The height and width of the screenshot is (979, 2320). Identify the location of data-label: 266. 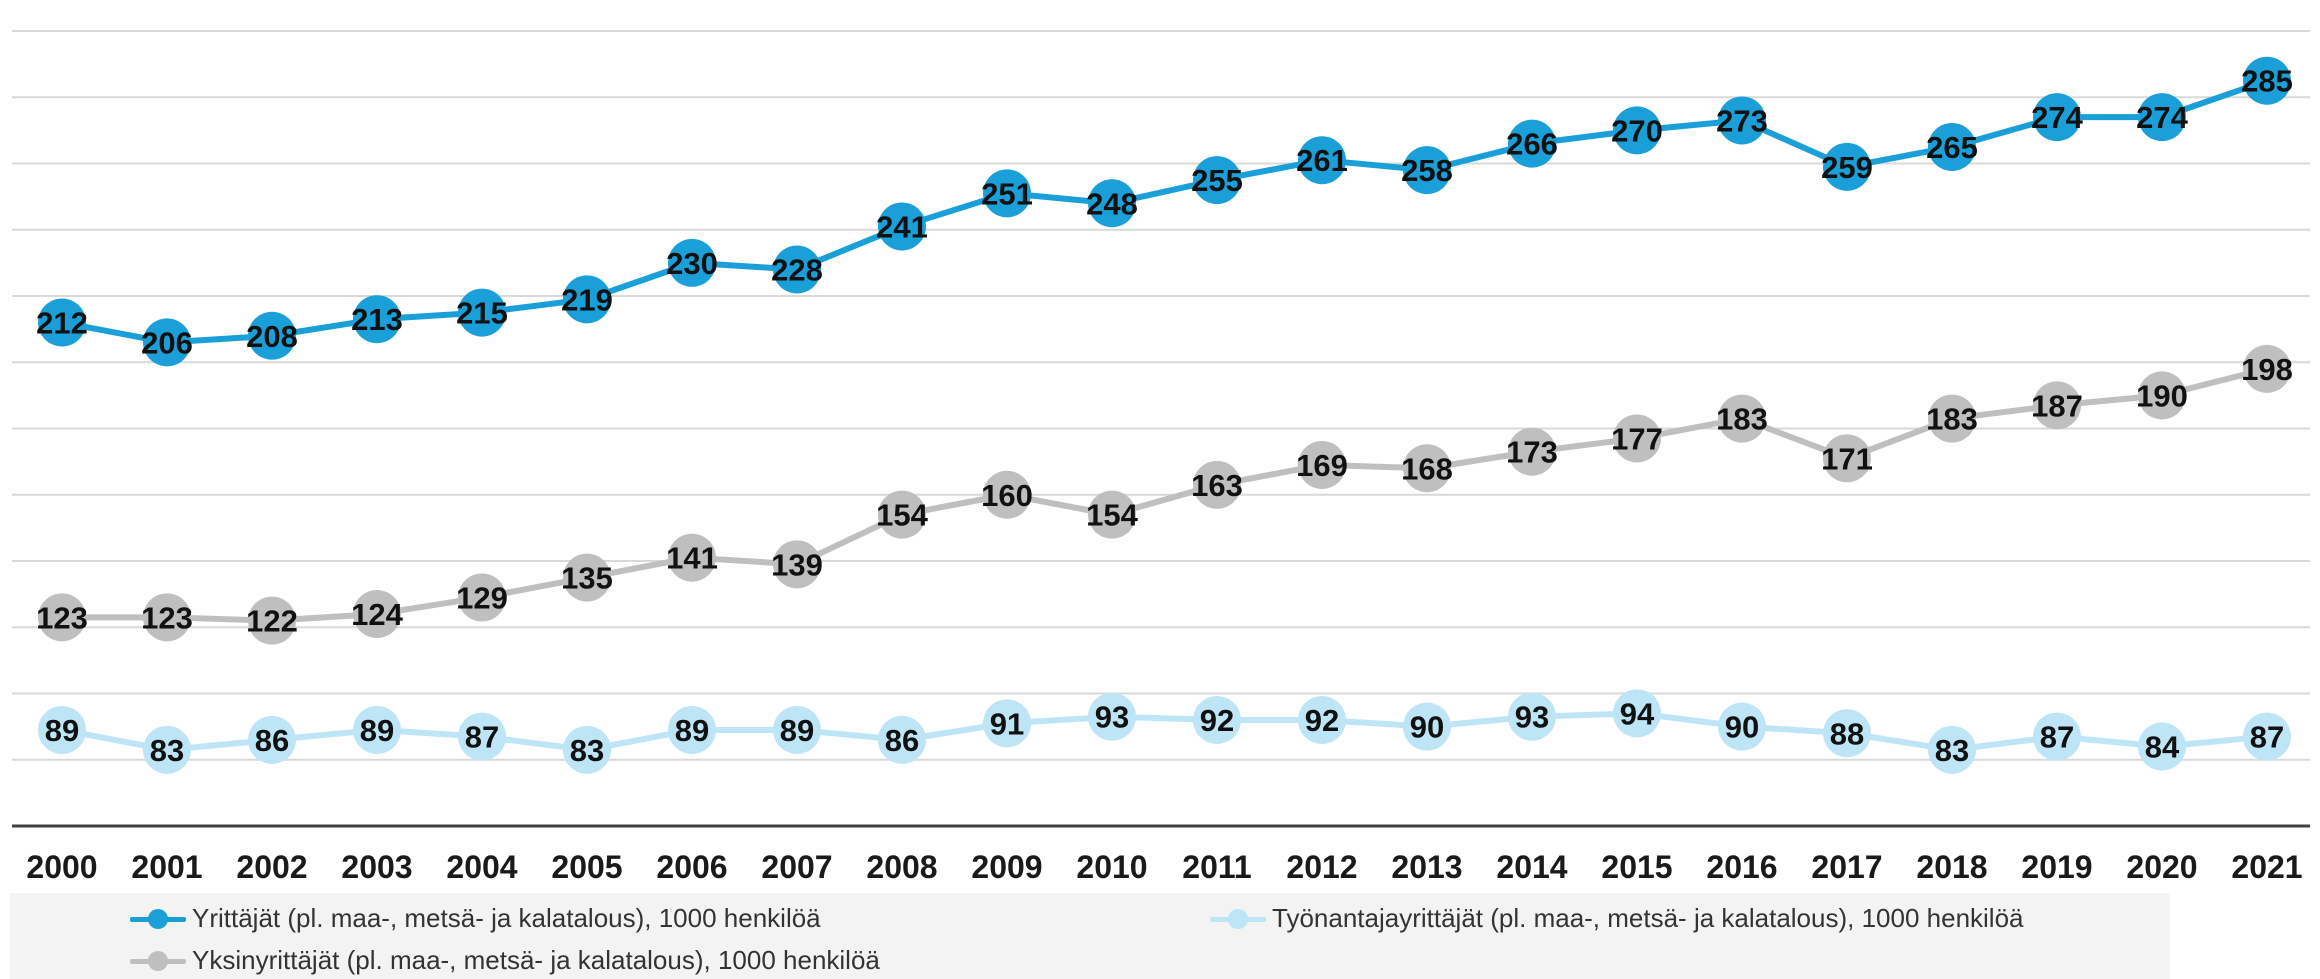
(1532, 144).